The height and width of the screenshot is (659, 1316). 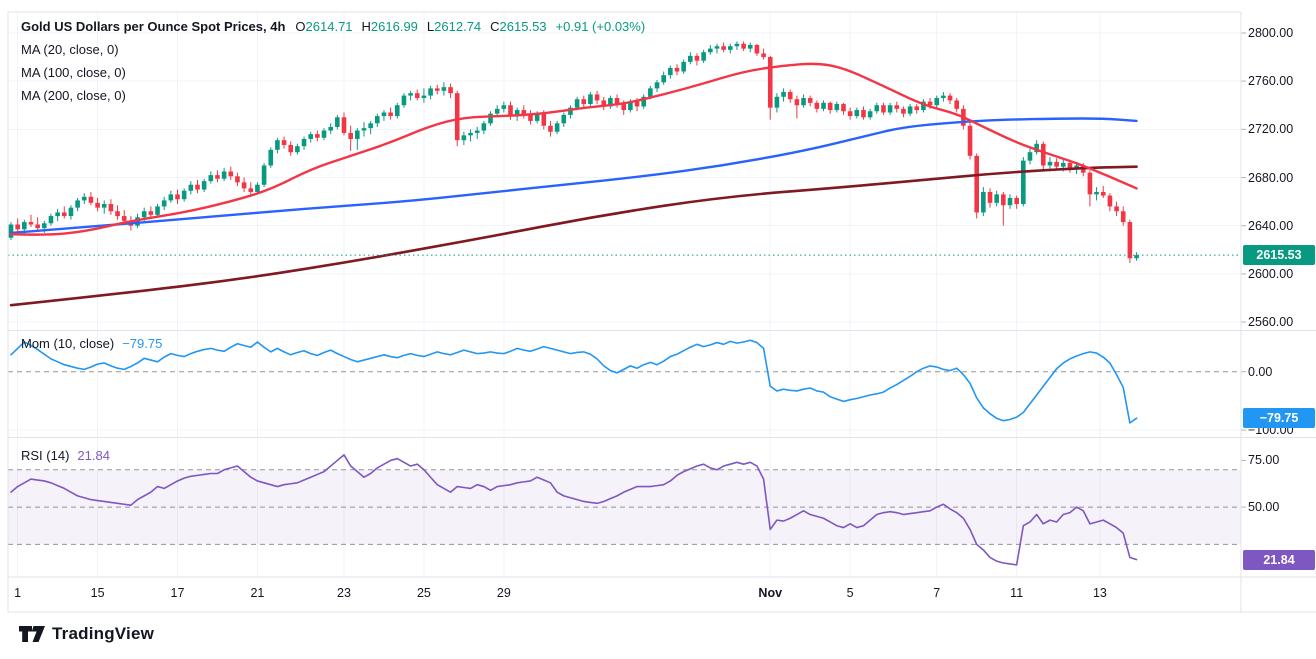 What do you see at coordinates (65, 455) in the screenshot?
I see `rsi-legend-row: RSI (14) 21.84` at bounding box center [65, 455].